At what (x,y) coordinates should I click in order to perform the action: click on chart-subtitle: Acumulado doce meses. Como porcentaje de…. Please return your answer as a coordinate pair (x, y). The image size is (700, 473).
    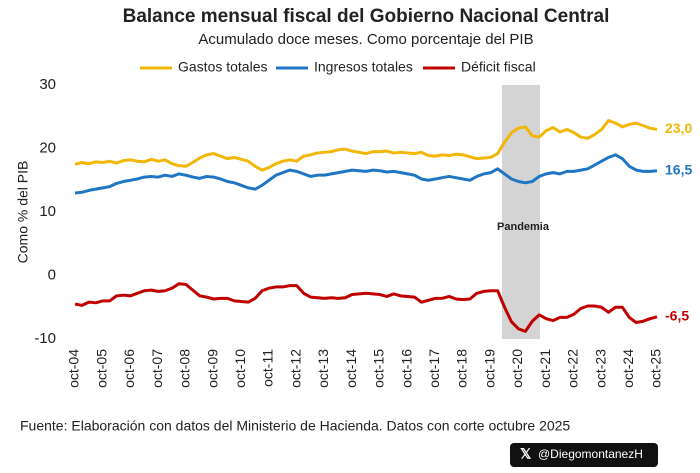
    Looking at the image, I should click on (365, 39).